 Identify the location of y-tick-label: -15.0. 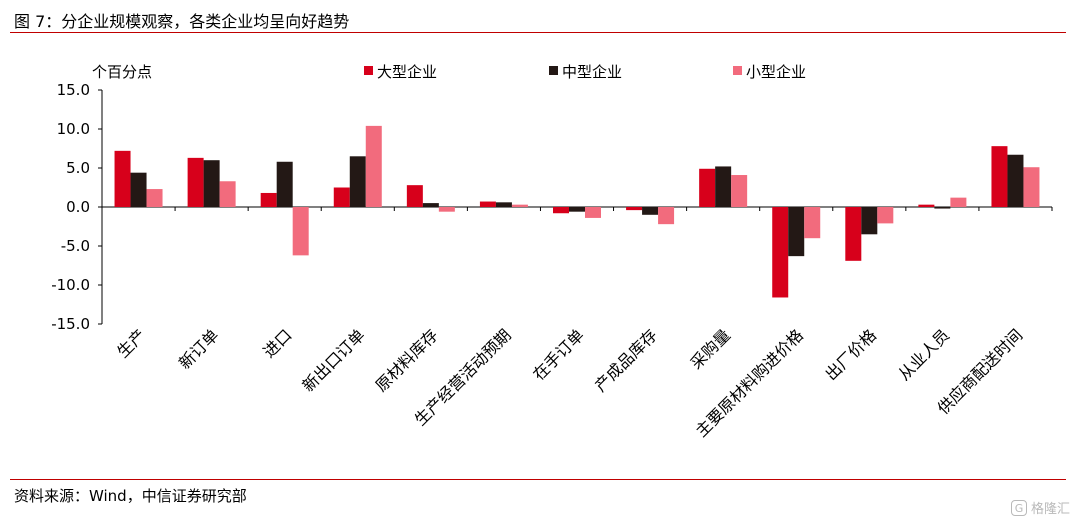
(70, 324).